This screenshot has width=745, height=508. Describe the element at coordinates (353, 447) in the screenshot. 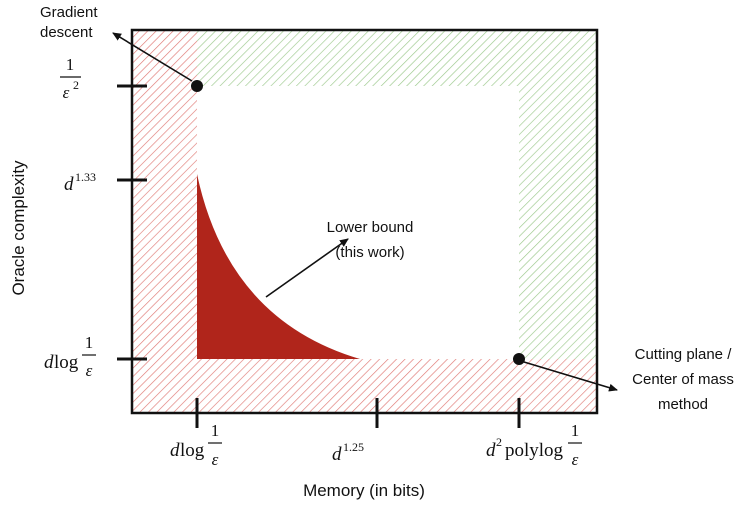

I see `svg-text: 1.25` at that location.